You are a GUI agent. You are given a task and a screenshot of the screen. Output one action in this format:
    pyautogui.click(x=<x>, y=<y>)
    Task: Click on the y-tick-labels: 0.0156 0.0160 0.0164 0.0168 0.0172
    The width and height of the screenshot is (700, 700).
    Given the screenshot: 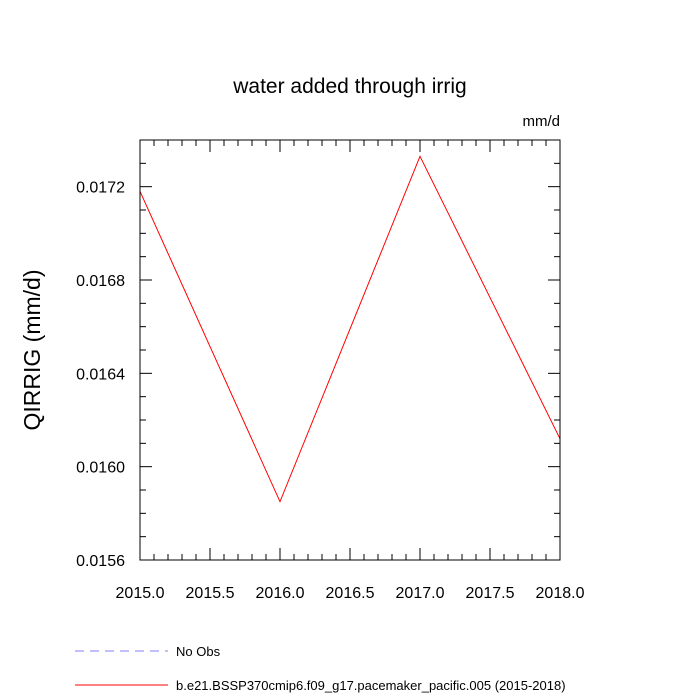 What is the action you would take?
    pyautogui.click(x=100, y=375)
    